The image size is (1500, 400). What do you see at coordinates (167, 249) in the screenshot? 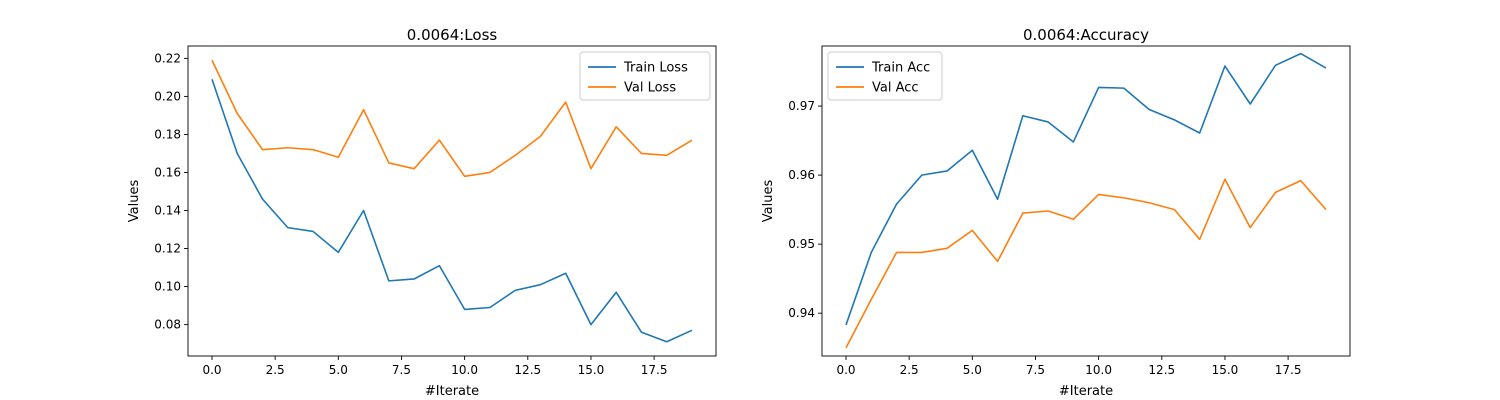
I see `y-tick-label: 0.12` at bounding box center [167, 249].